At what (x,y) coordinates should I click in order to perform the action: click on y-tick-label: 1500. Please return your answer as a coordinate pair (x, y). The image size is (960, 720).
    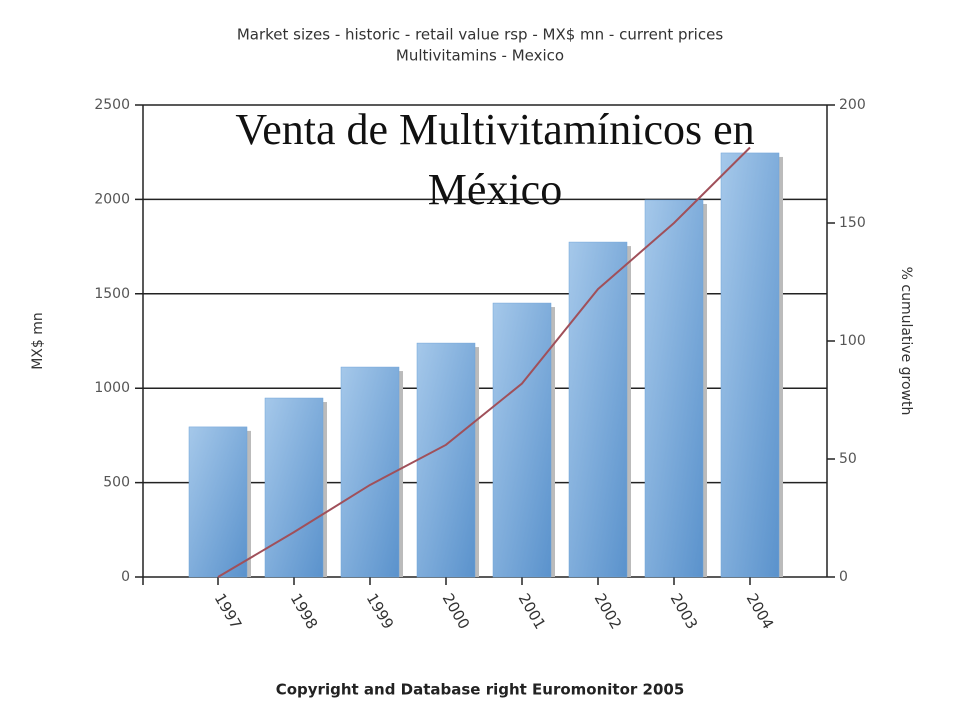
    Looking at the image, I should click on (112, 294).